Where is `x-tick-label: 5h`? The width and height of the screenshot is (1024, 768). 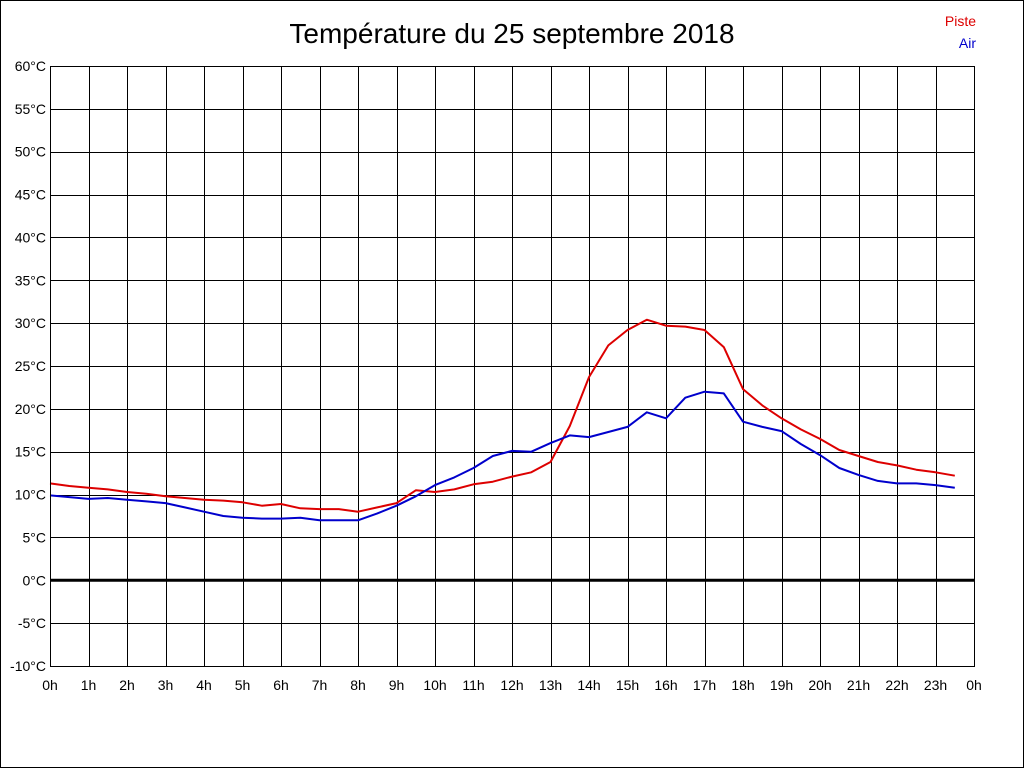 x-tick-label: 5h is located at coordinates (243, 685).